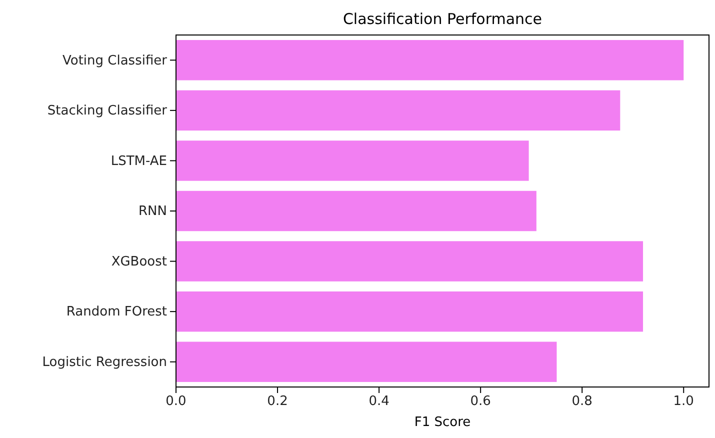  What do you see at coordinates (442, 422) in the screenshot?
I see `x-axis-title: F1 Score` at bounding box center [442, 422].